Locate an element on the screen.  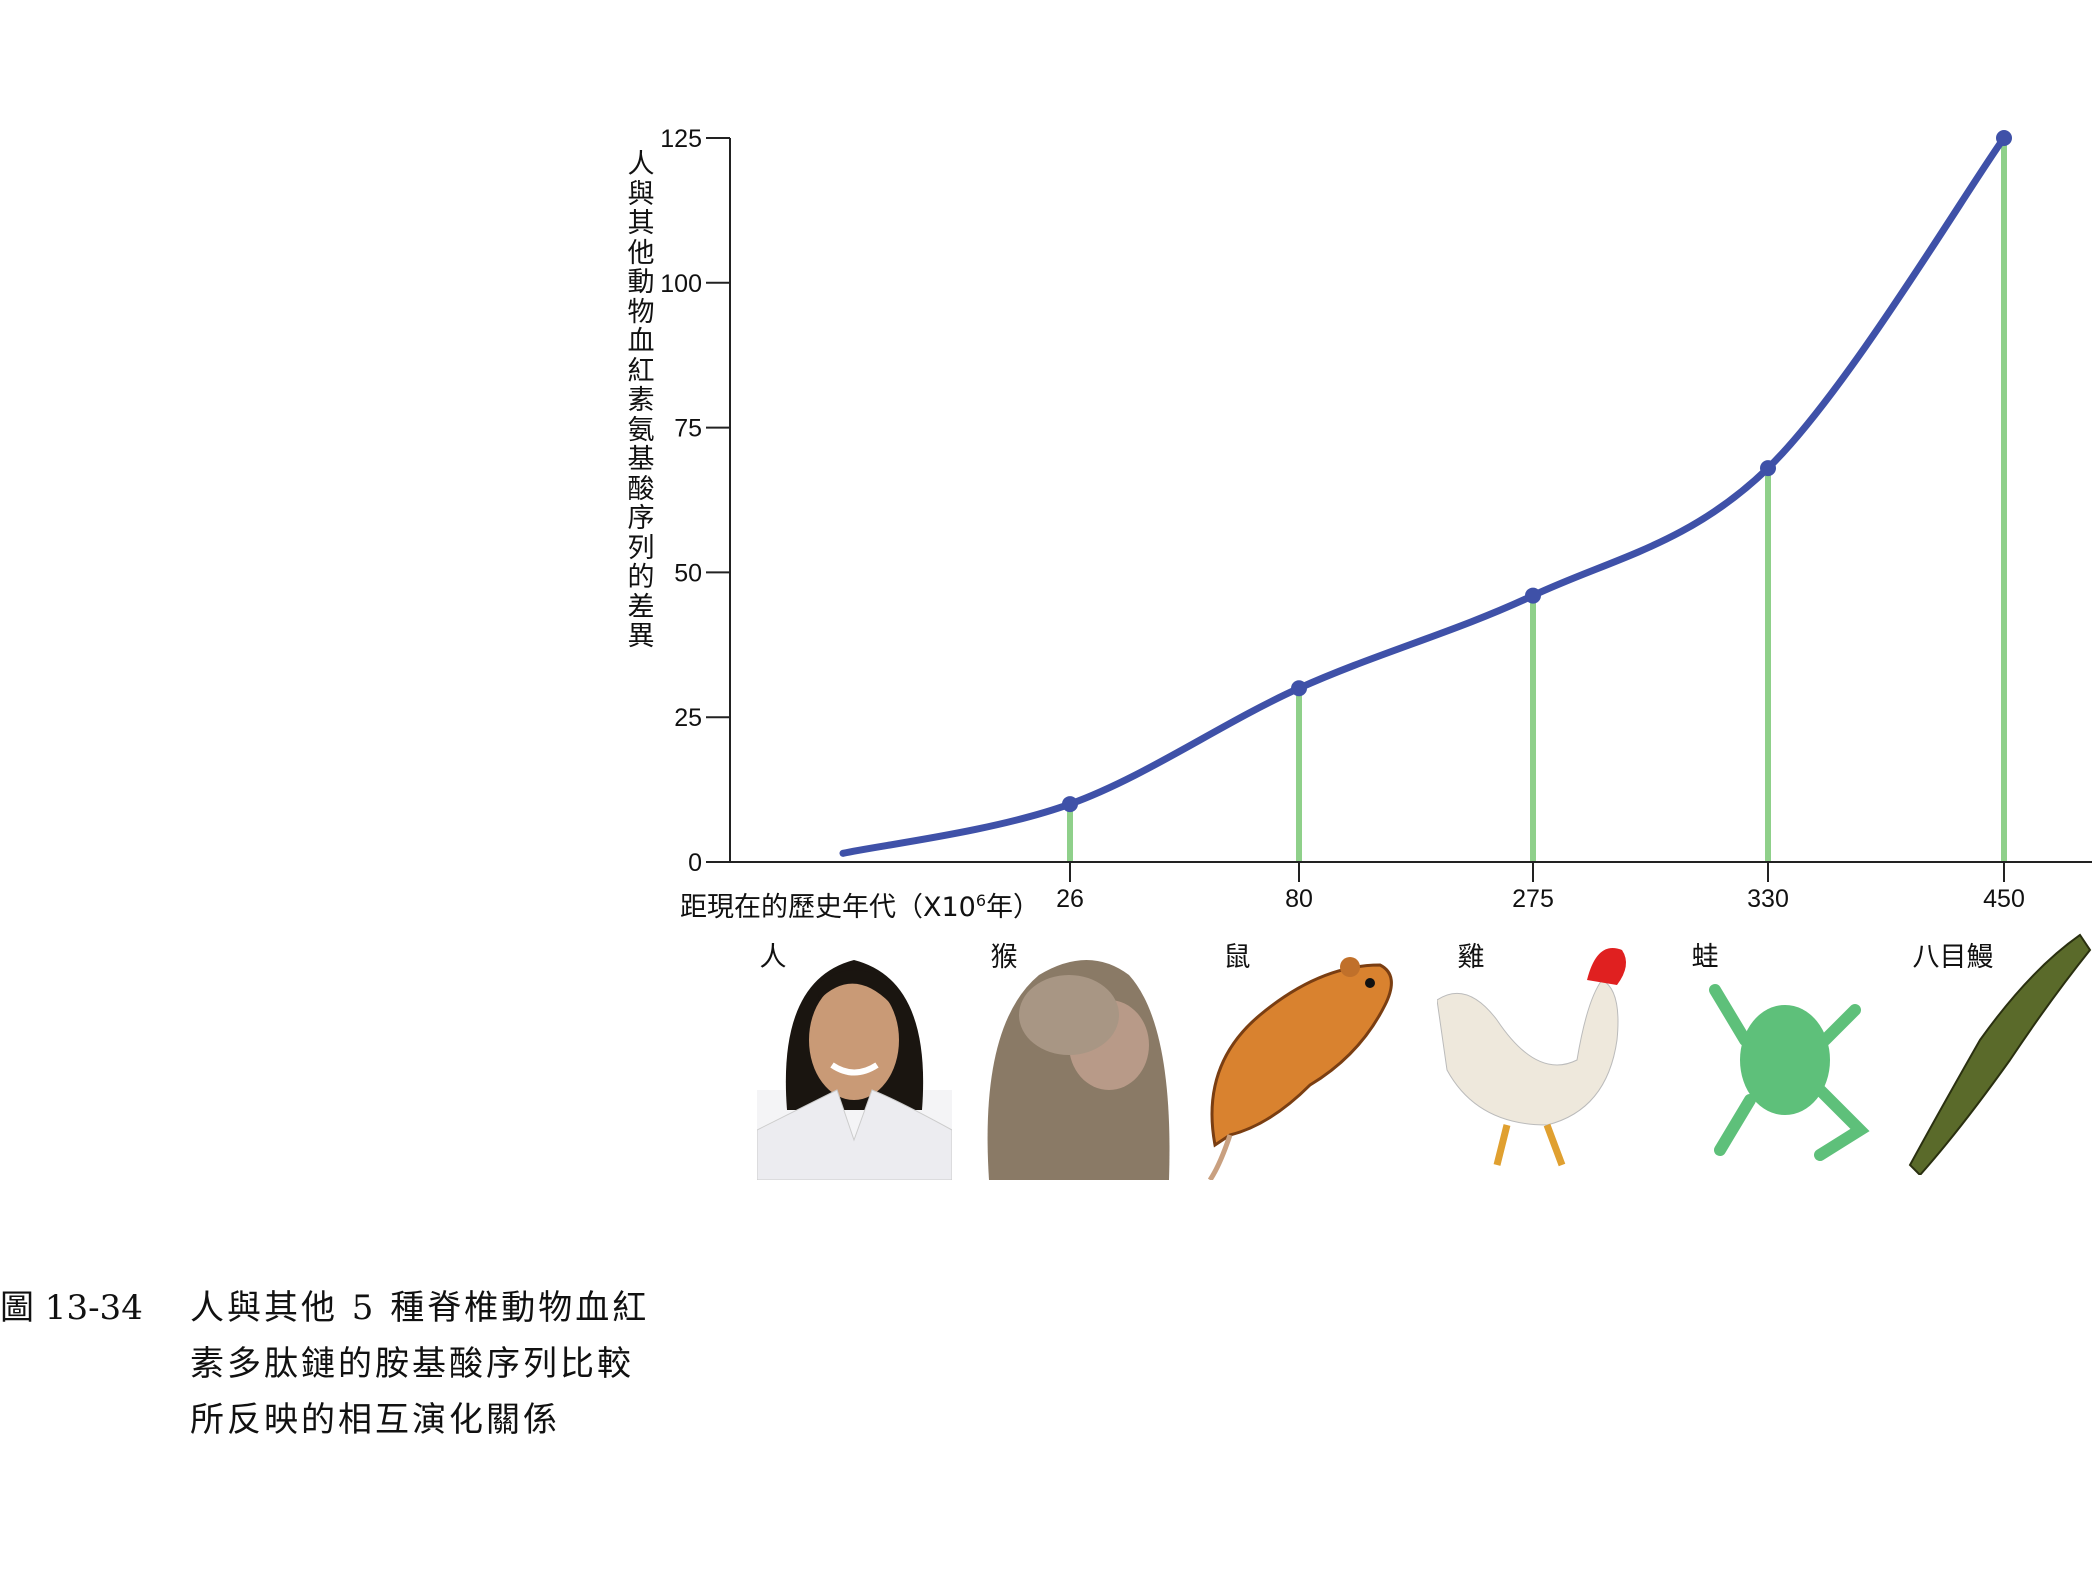
caption-line: 所反映的相互演化關係 is located at coordinates (375, 1420).